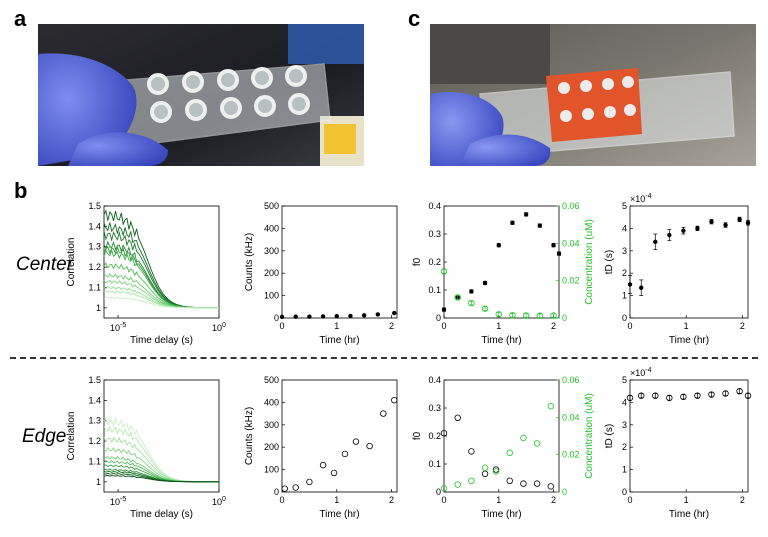 The width and height of the screenshot is (768, 537). I want to click on y-tick-label: 500, so click(271, 206).